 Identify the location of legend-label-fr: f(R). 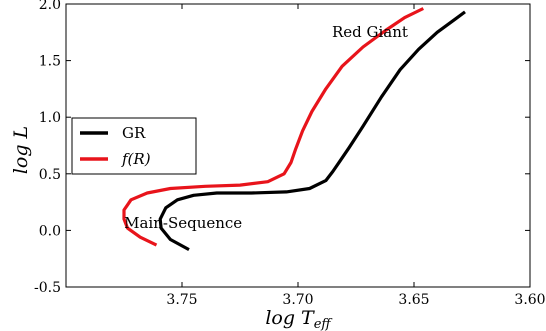
(136, 159).